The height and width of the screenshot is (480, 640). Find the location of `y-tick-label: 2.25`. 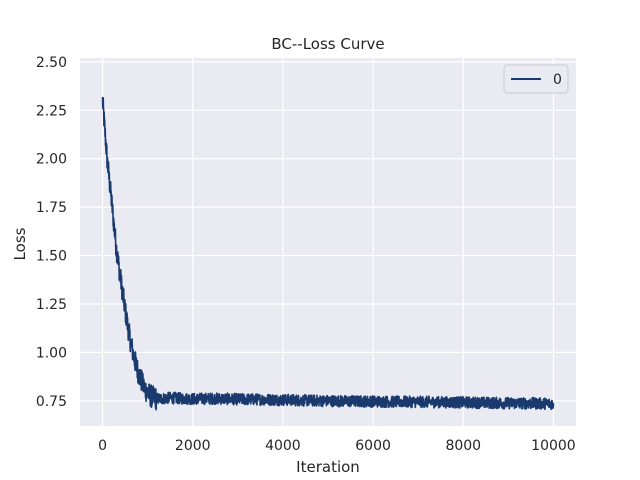

y-tick-label: 2.25 is located at coordinates (51, 111).